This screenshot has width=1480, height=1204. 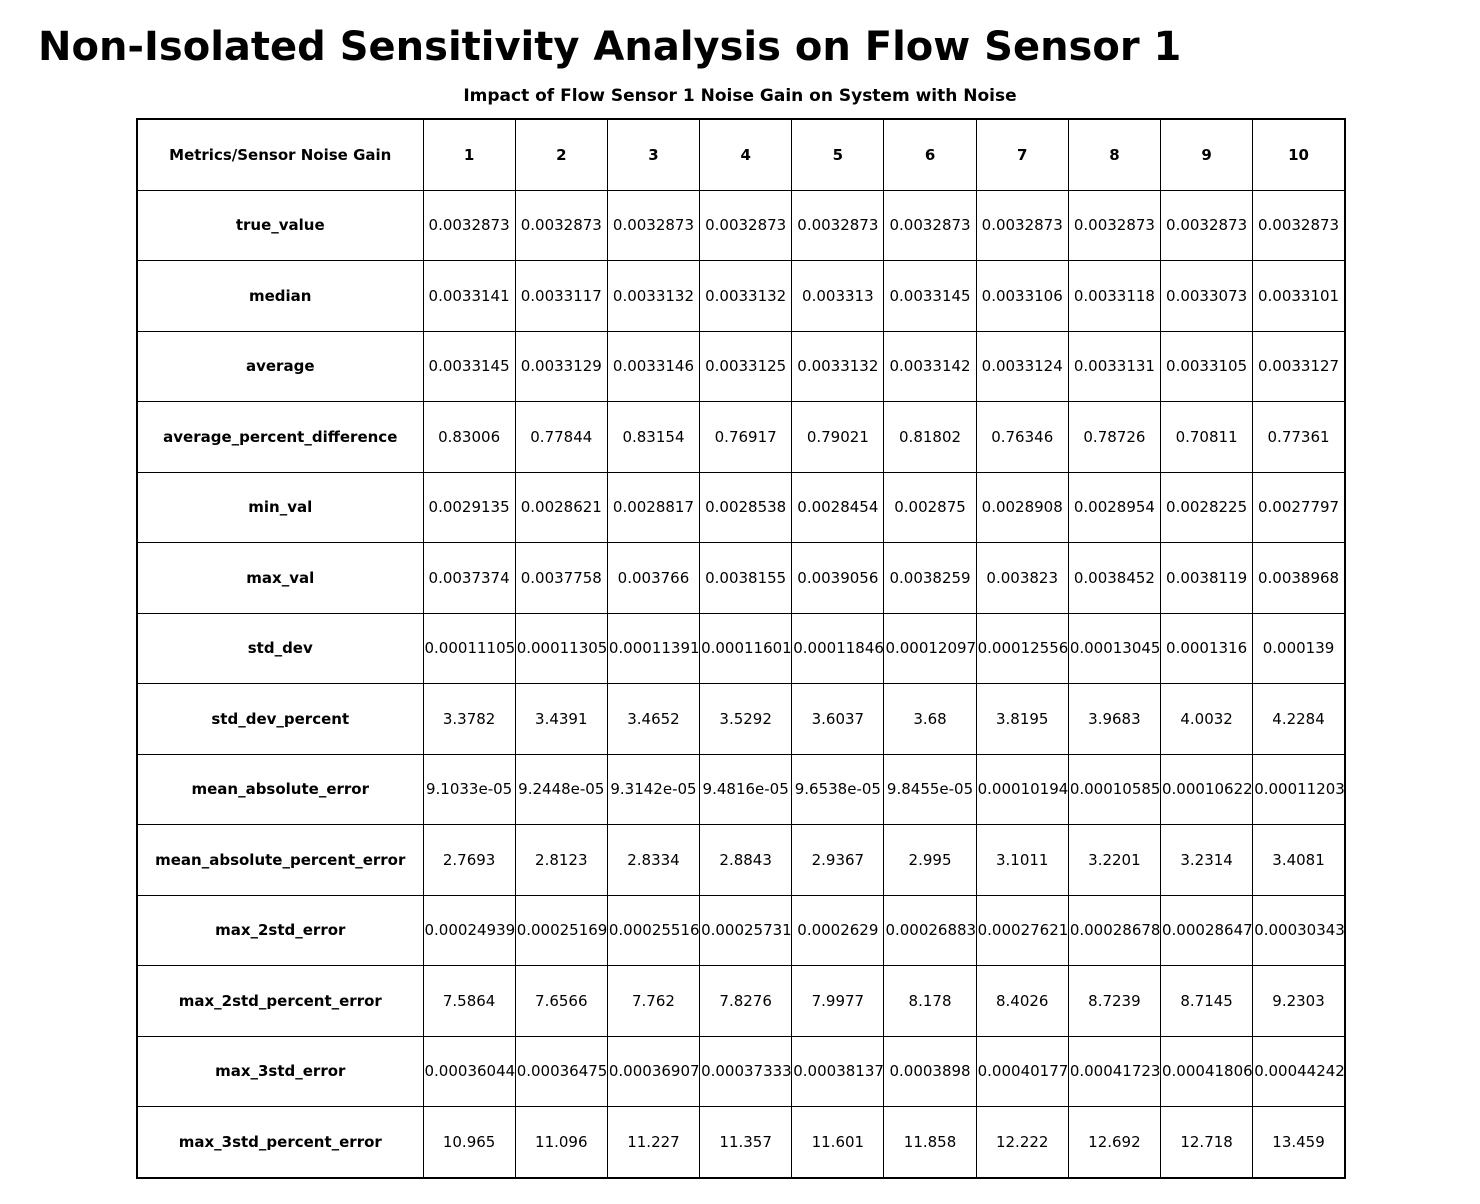 I want to click on column-header-cell-8: 8, so click(x=1114, y=154).